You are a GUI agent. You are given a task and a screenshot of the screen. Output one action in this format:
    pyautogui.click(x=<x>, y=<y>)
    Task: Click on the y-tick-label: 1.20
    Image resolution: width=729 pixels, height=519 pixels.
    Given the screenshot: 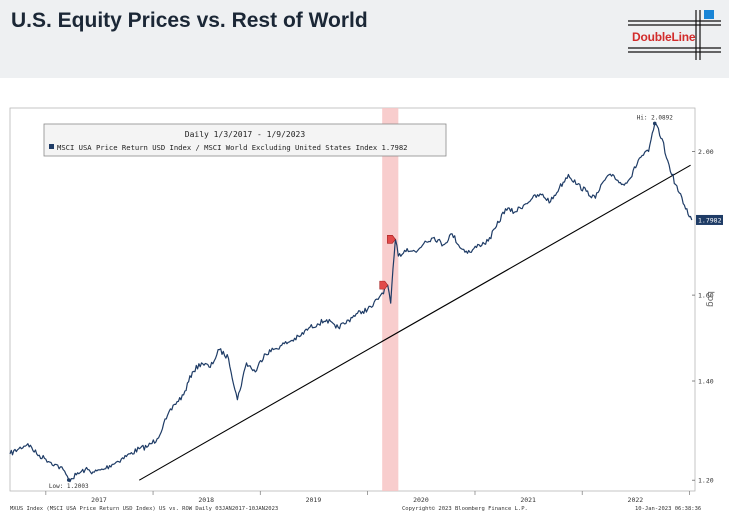 What is the action you would take?
    pyautogui.click(x=706, y=481)
    